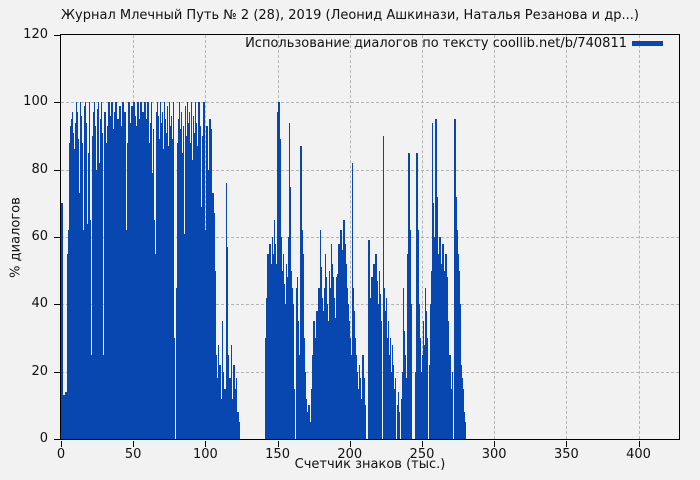  Describe the element at coordinates (422, 454) in the screenshot. I see `x-tick-label: 250` at that location.